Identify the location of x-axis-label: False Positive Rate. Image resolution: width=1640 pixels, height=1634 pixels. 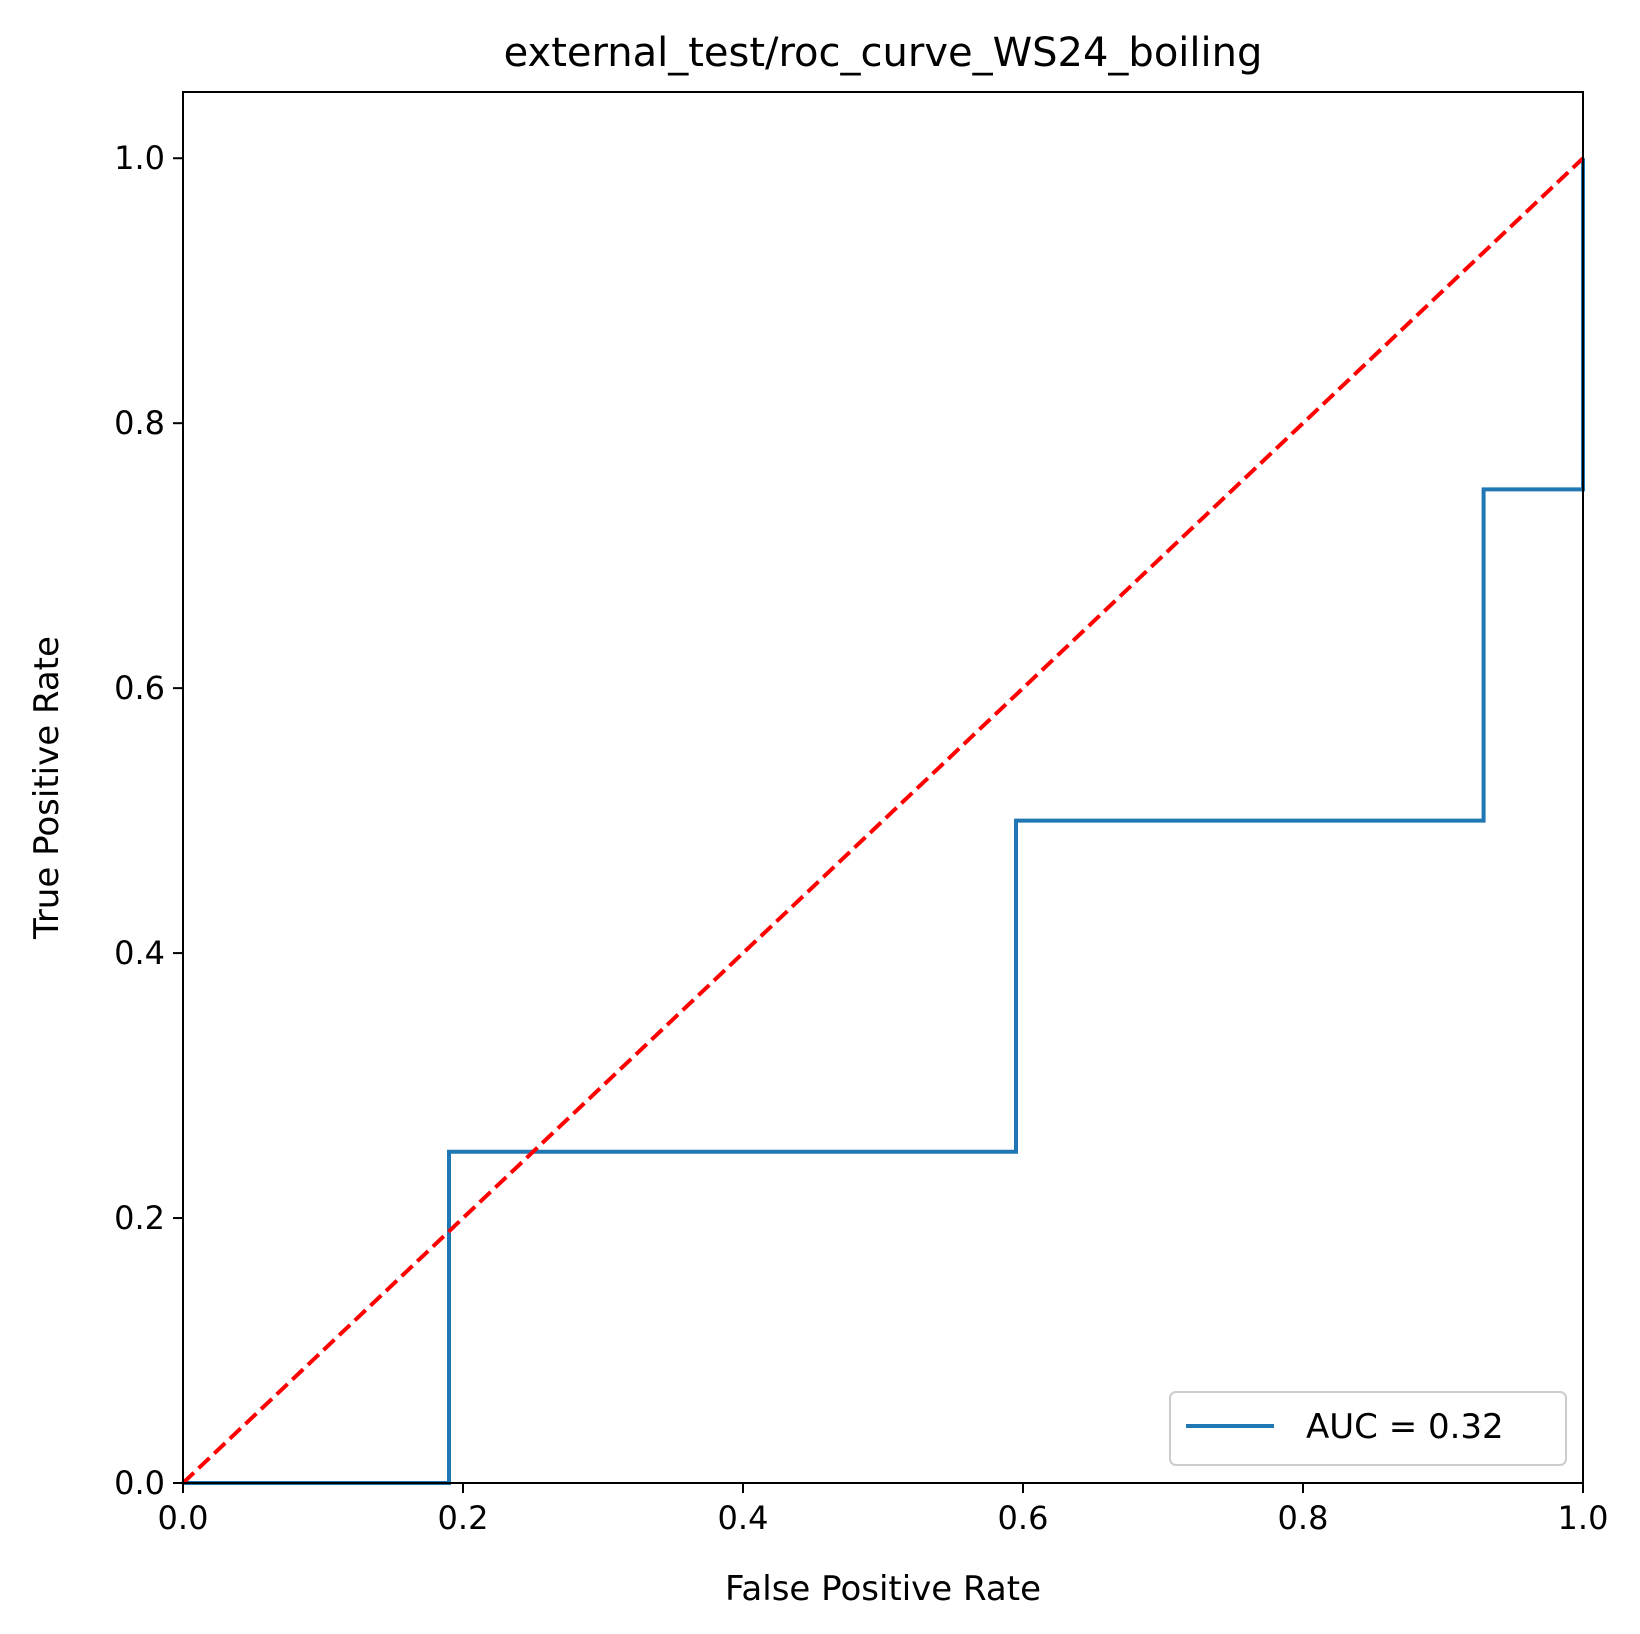
(883, 1589).